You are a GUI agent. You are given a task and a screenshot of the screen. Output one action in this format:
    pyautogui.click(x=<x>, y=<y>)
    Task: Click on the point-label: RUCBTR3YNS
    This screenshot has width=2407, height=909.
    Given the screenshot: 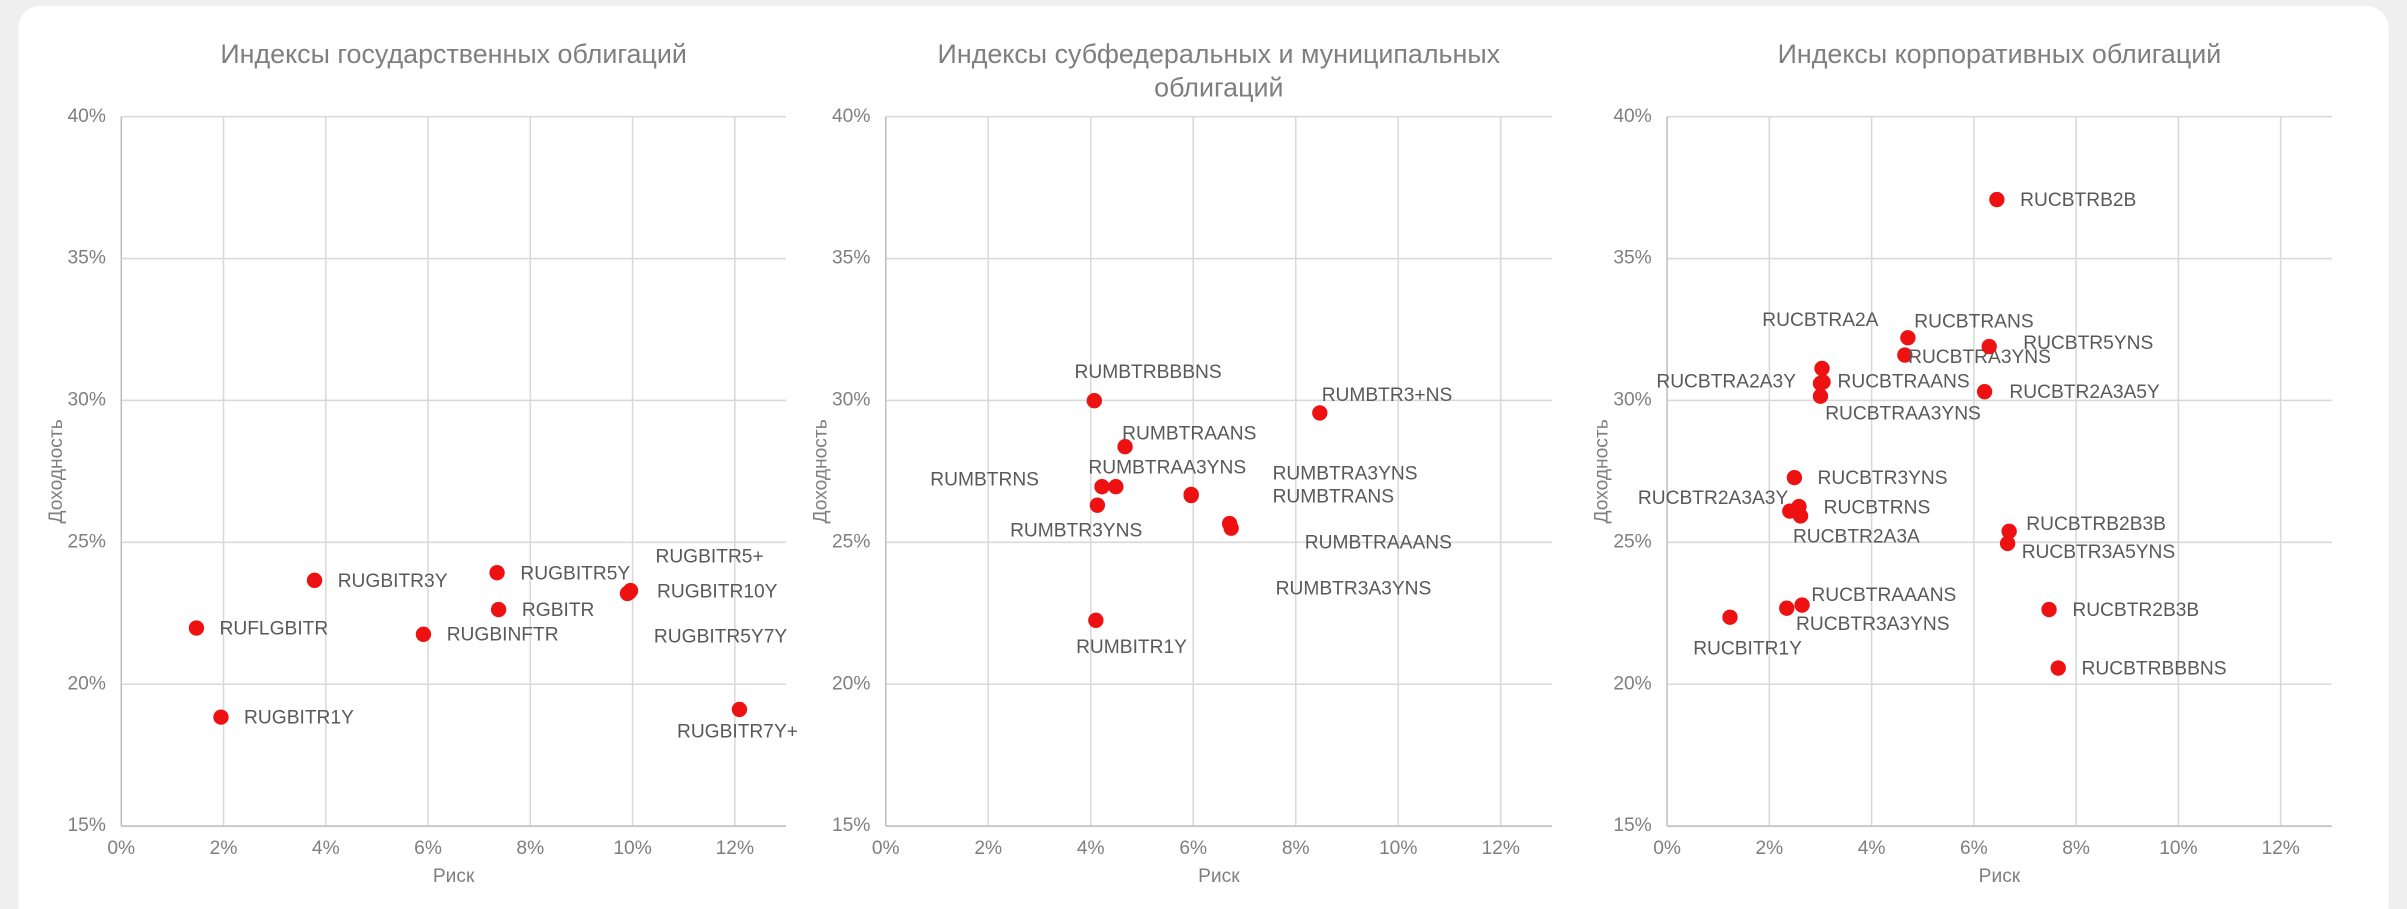 What is the action you would take?
    pyautogui.click(x=1883, y=478)
    